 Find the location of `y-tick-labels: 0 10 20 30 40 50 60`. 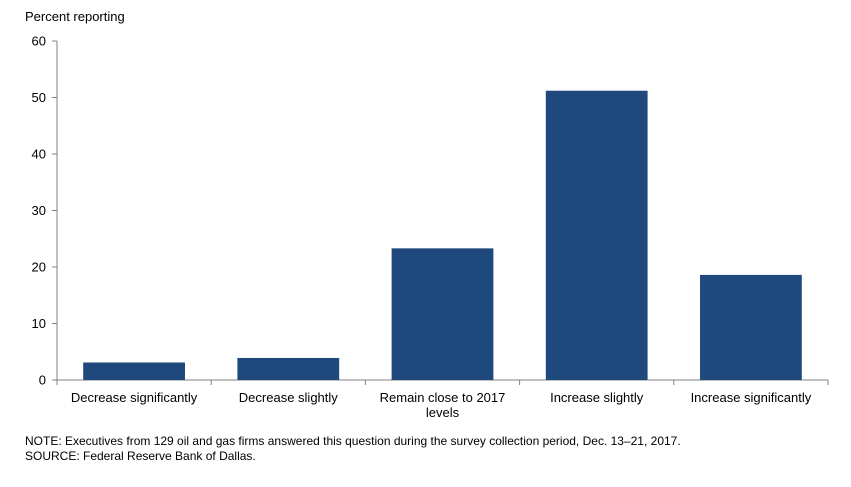

y-tick-labels: 0 10 20 30 40 50 60 is located at coordinates (39, 211).